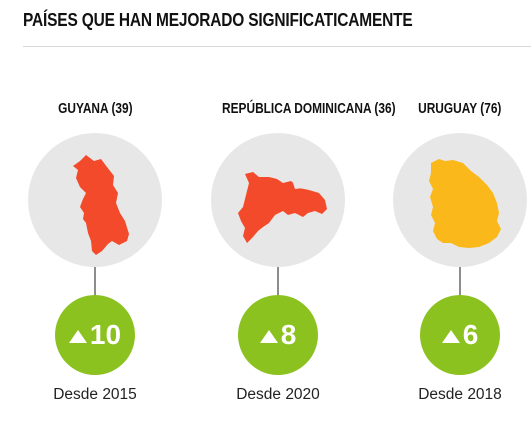  What do you see at coordinates (470, 334) in the screenshot?
I see `improvement-value: 6` at bounding box center [470, 334].